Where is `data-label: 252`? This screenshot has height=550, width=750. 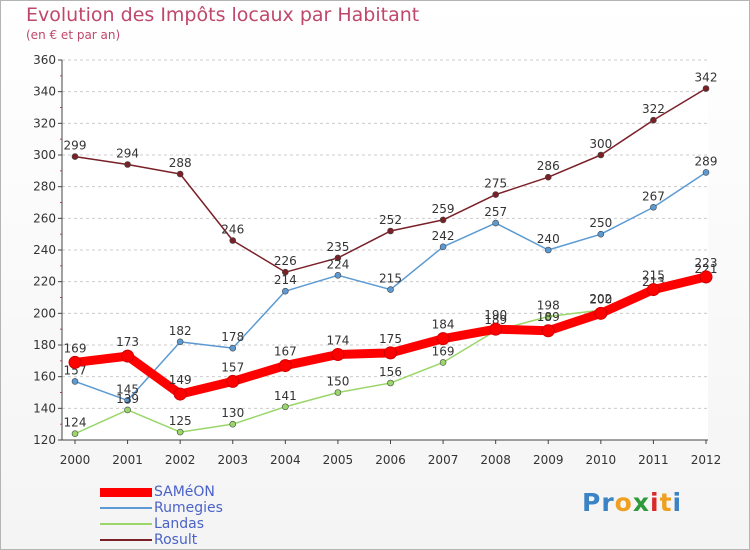 data-label: 252 is located at coordinates (390, 220).